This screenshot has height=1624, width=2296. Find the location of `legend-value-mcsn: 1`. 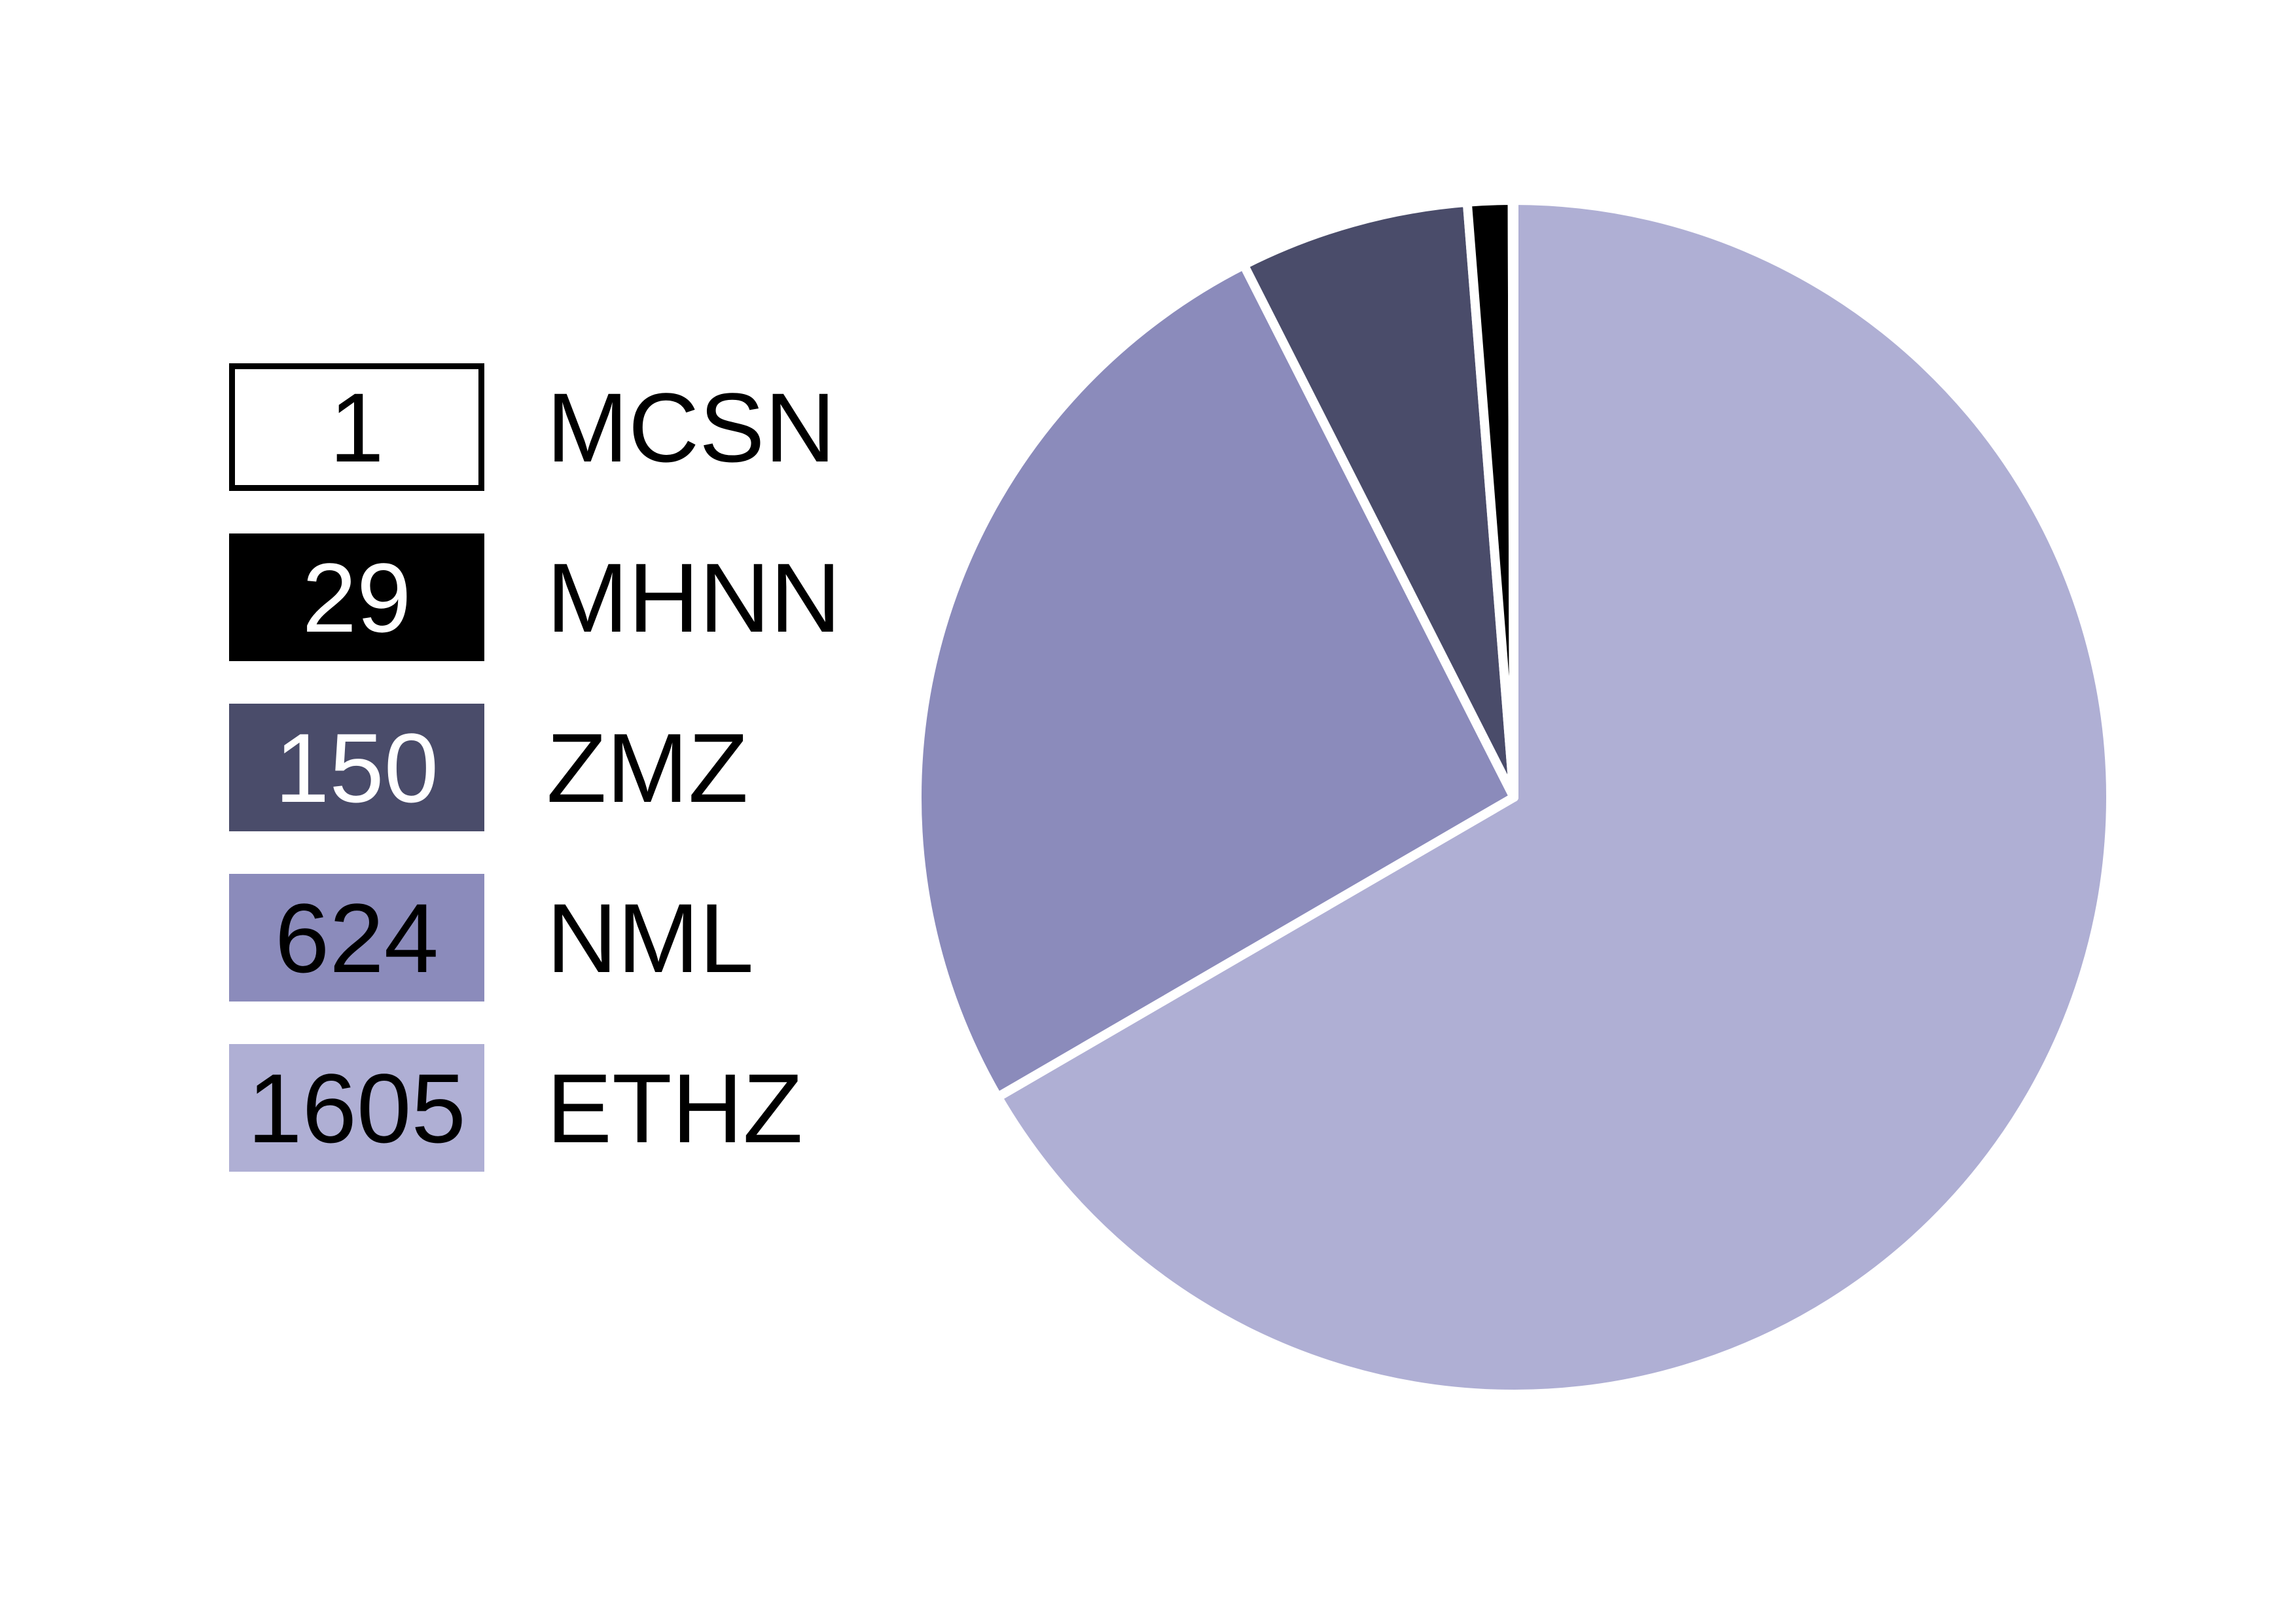

legend-value-mcsn: 1 is located at coordinates (356, 427).